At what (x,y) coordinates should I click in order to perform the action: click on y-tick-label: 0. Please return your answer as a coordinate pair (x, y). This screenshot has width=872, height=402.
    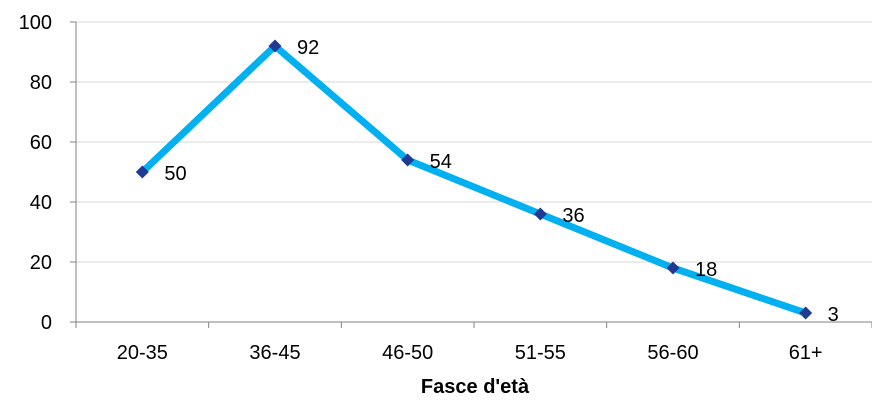
    Looking at the image, I should click on (46, 323).